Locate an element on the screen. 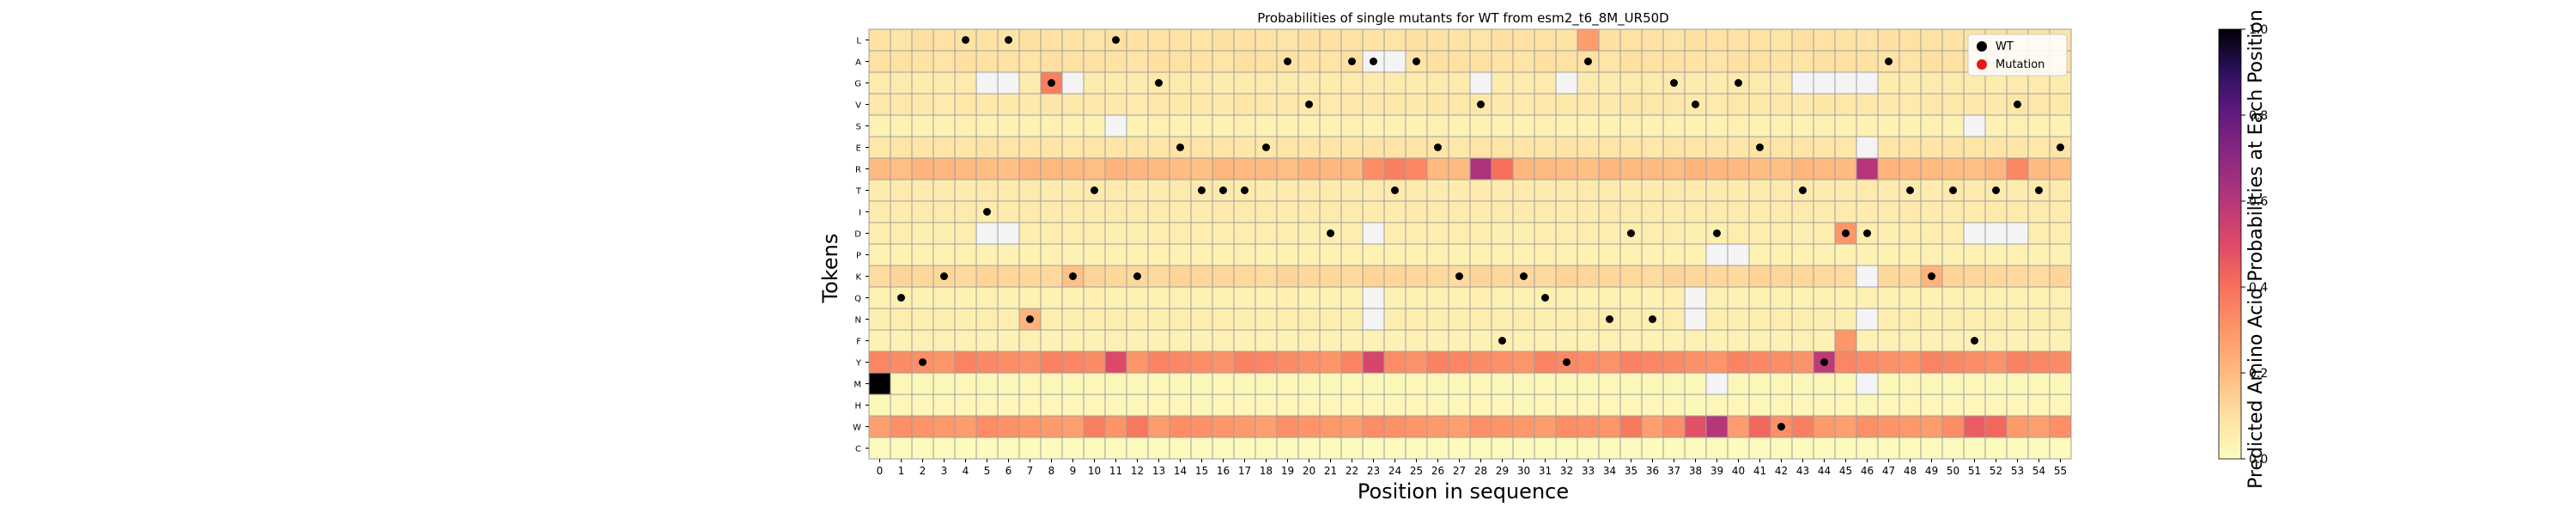  y-tick-label: C is located at coordinates (858, 450).